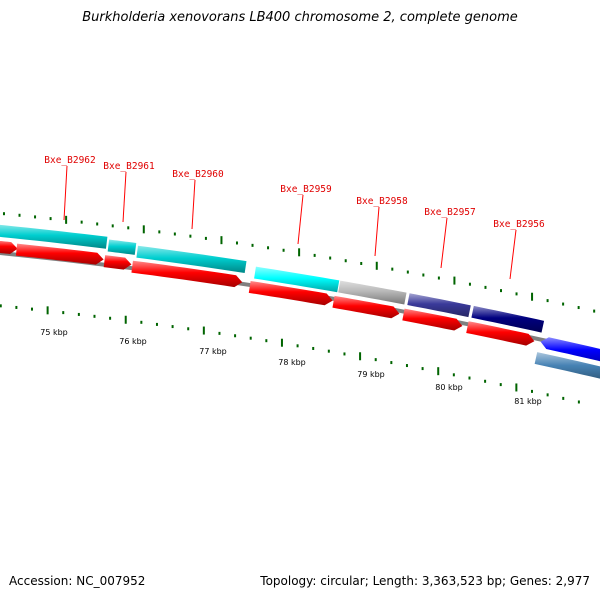 The height and width of the screenshot is (600, 600). What do you see at coordinates (372, 292) in the screenshot?
I see `feature-grey` at bounding box center [372, 292].